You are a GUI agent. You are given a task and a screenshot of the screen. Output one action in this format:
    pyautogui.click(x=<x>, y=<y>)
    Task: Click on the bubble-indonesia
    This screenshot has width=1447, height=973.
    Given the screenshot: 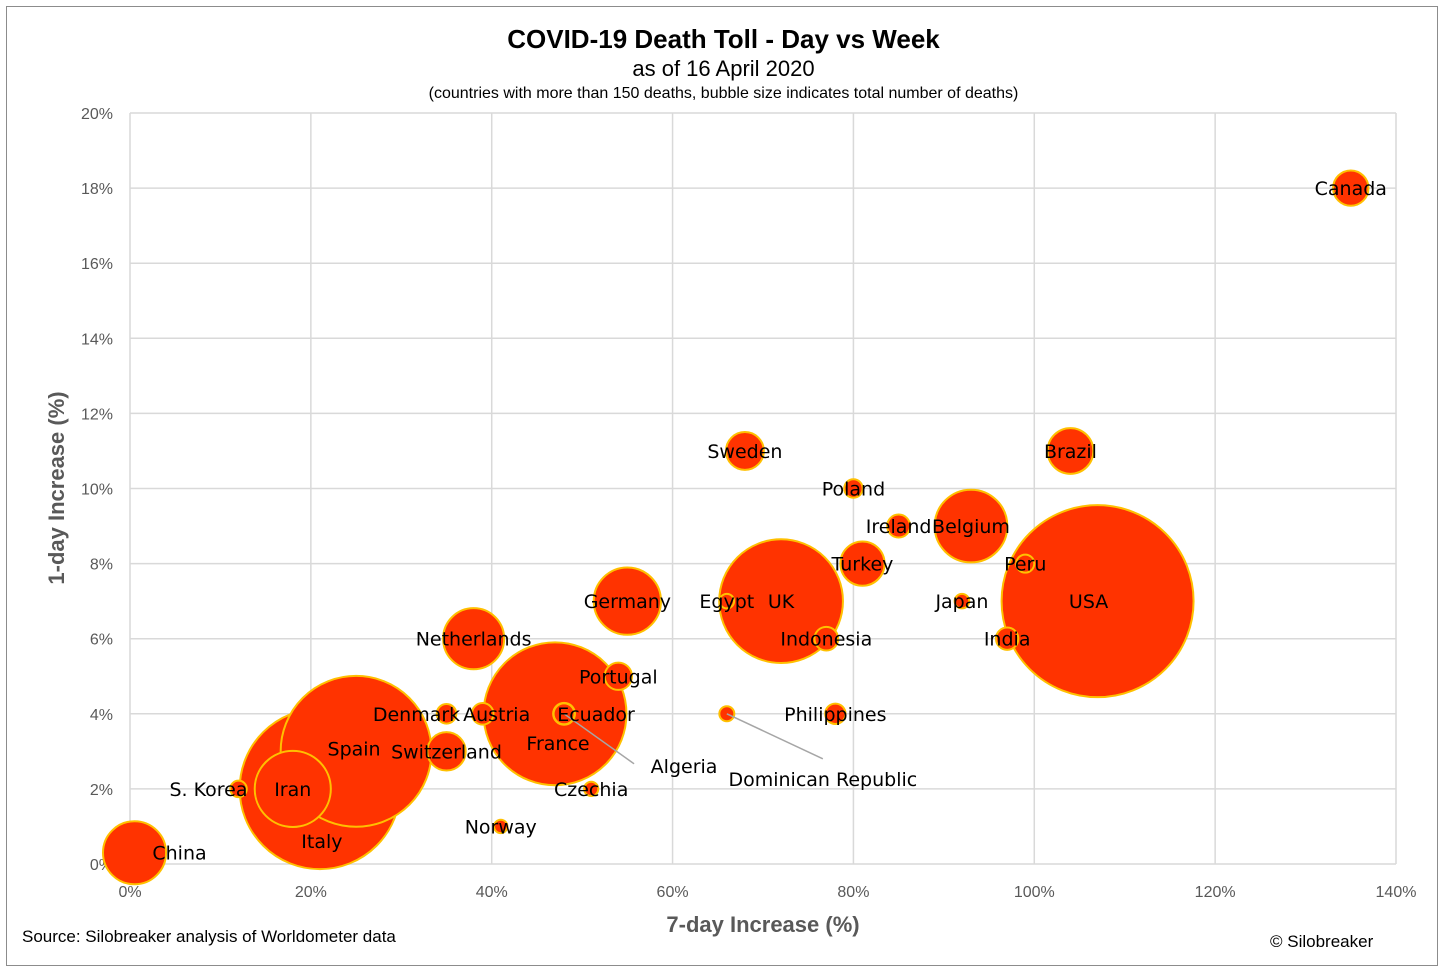 What is the action you would take?
    pyautogui.click(x=826, y=638)
    